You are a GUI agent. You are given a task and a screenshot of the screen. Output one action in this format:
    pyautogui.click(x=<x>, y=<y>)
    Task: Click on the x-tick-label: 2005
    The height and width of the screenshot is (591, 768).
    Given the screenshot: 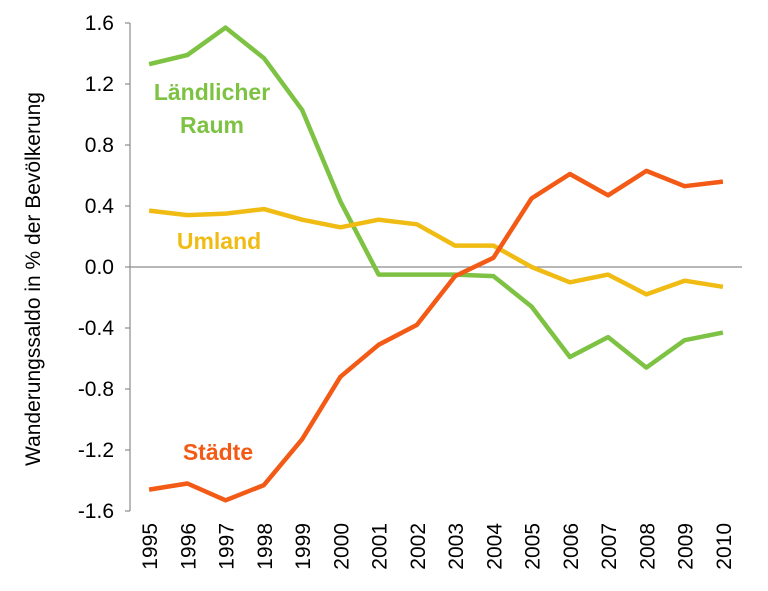 What is the action you would take?
    pyautogui.click(x=533, y=546)
    